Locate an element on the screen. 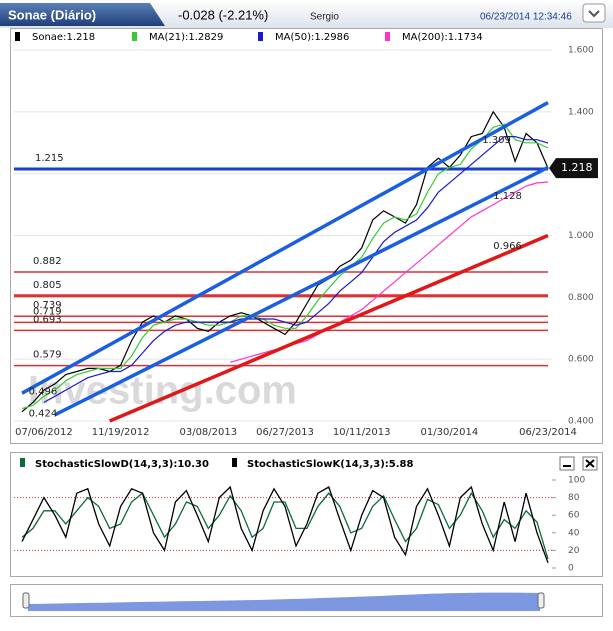  annotation: 1.128 is located at coordinates (507, 196).